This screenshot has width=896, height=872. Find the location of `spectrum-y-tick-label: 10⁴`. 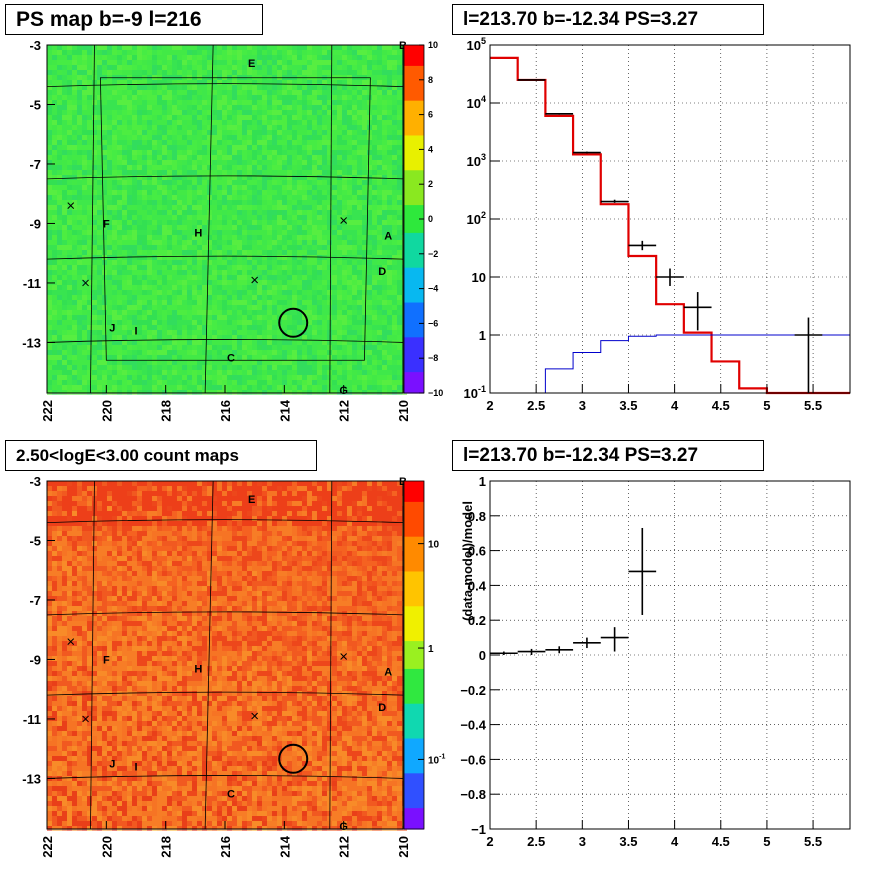

spectrum-y-tick-label: 10⁴ is located at coordinates (476, 102).